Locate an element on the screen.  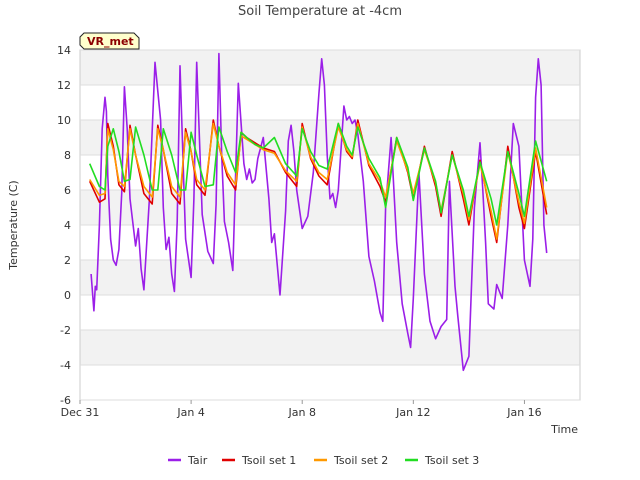
x-tick-label: Dec 31 is located at coordinates (80, 412).